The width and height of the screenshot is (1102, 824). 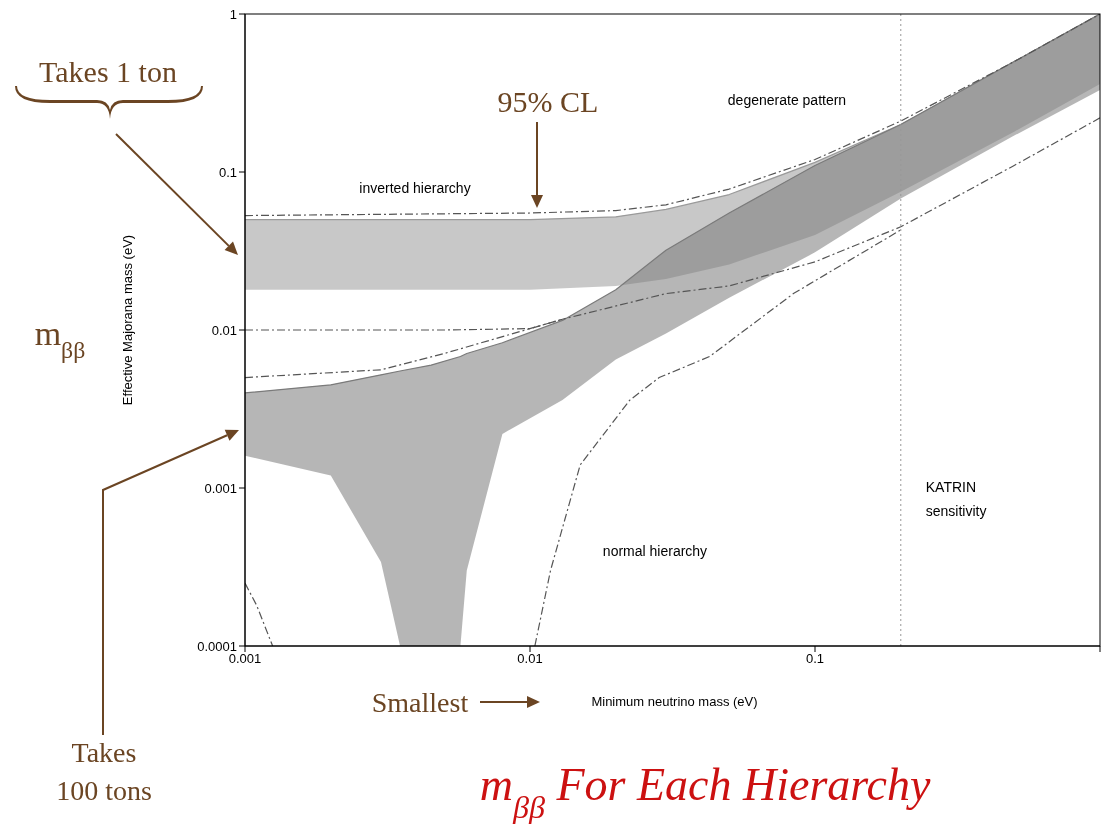 I want to click on x-tick-label: 0.01, so click(x=530, y=659).